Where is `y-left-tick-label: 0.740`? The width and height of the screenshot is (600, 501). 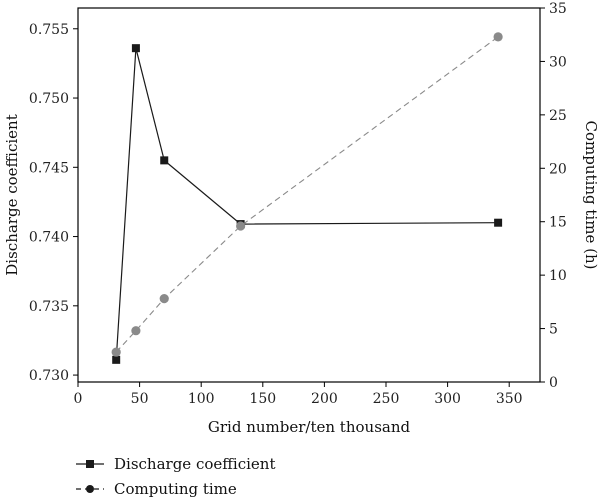 y-left-tick-label: 0.740 is located at coordinates (49, 238).